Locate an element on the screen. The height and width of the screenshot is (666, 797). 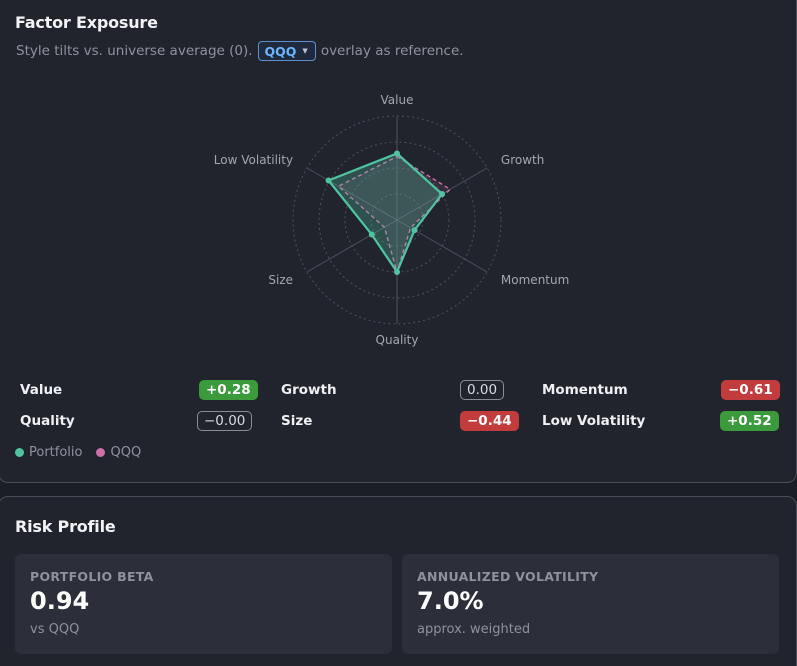
exposure-badge-size: −0.44 is located at coordinates (489, 421).